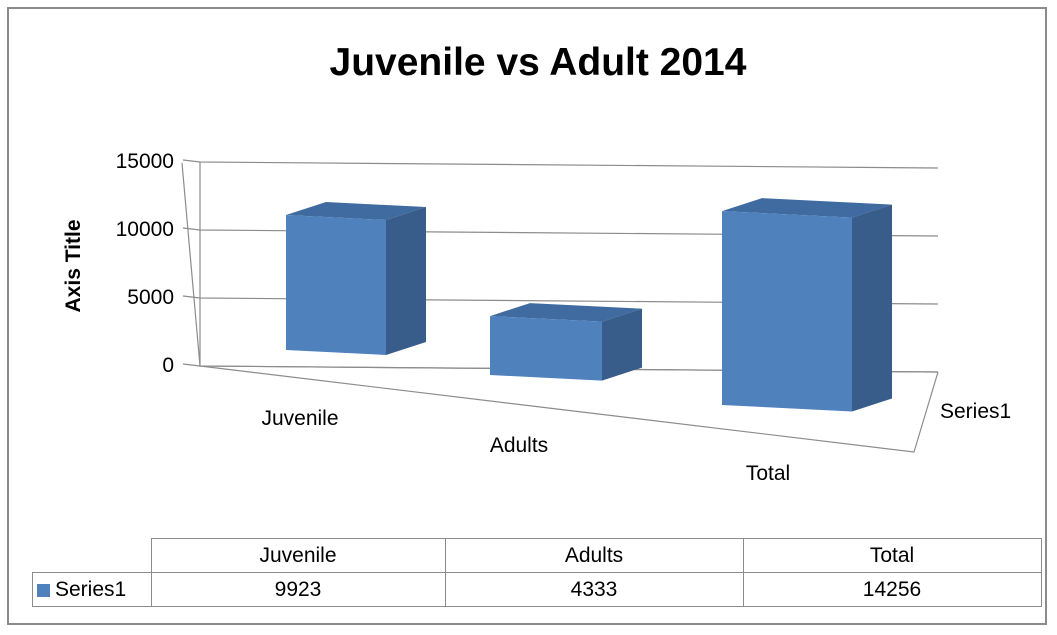 The height and width of the screenshot is (635, 1057). I want to click on y-tick-label: 5000, so click(150, 297).